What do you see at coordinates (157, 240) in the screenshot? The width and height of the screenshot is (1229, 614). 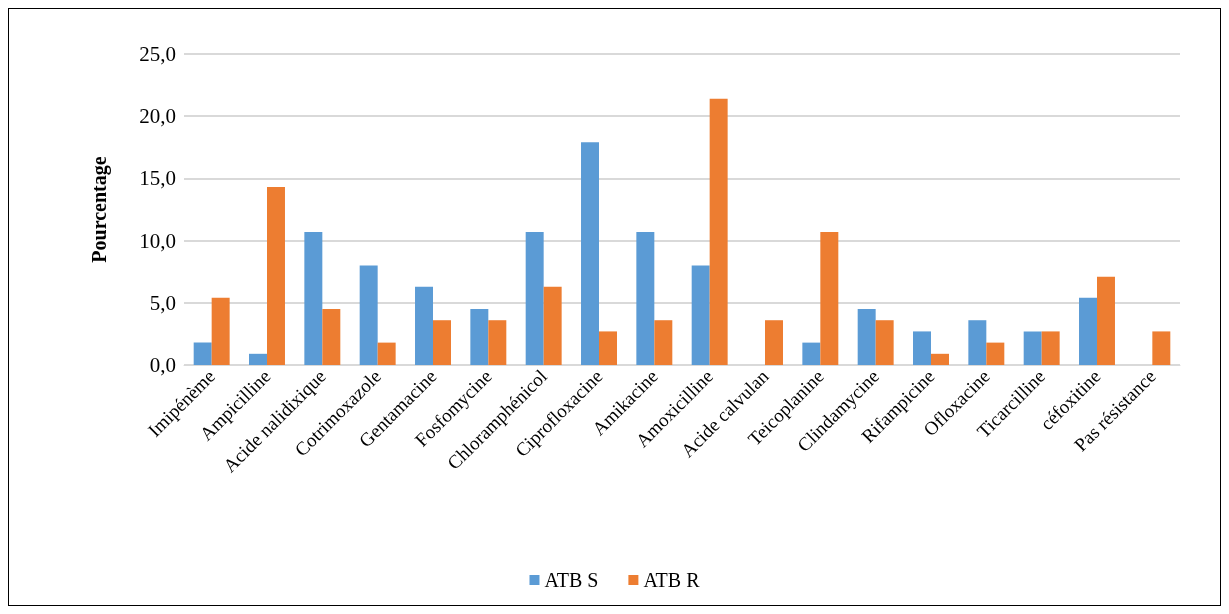 I see `y-tick-label: 10,0` at bounding box center [157, 240].